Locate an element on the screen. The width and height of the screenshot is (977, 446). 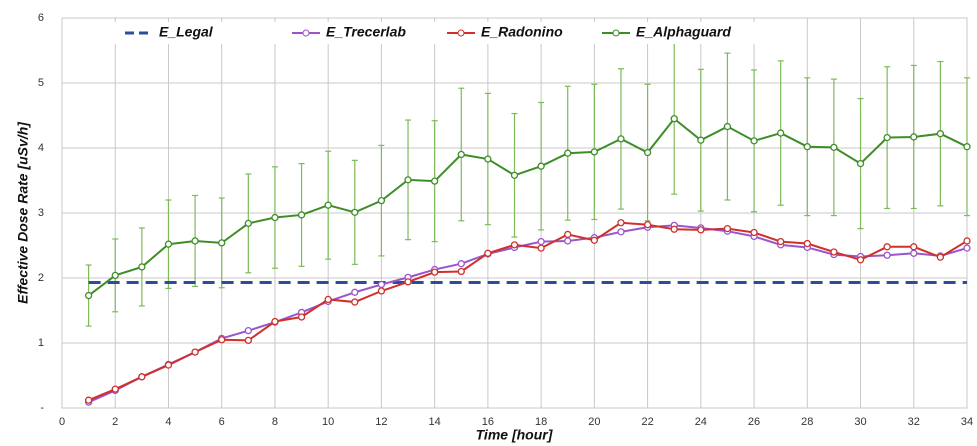
x-tick-label: 2 is located at coordinates (115, 422).